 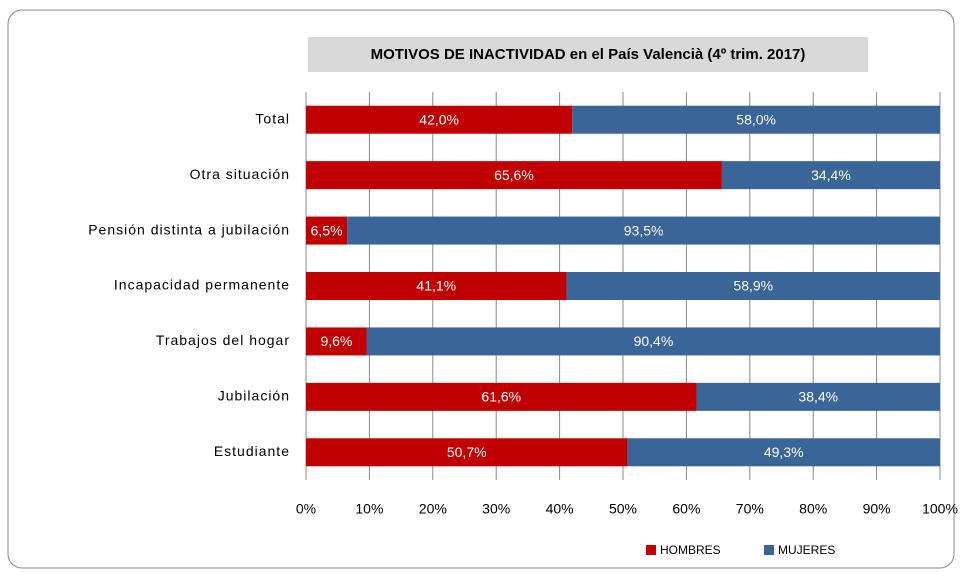 What do you see at coordinates (202, 285) in the screenshot?
I see `y-tick-label: Incapacidad permanente` at bounding box center [202, 285].